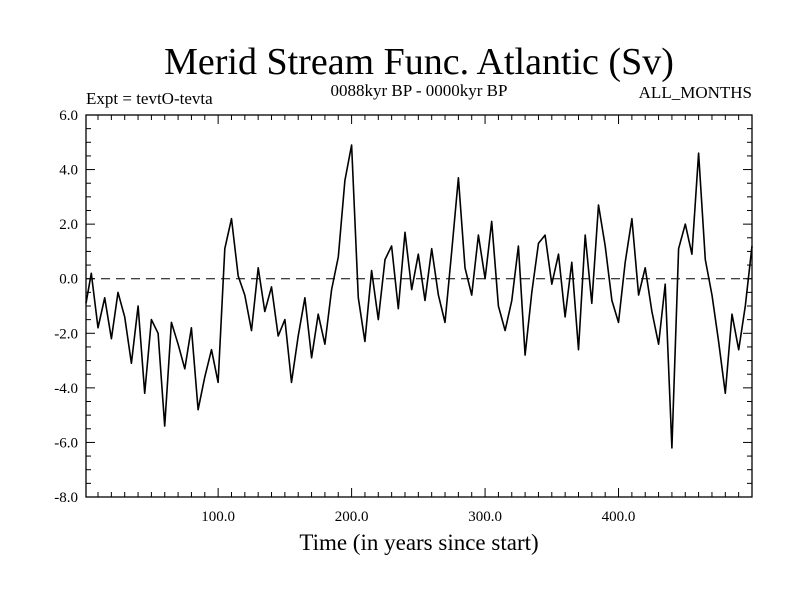 The width and height of the screenshot is (800, 605). Describe the element at coordinates (66, 389) in the screenshot. I see `y-tick-label: -4.0` at that location.